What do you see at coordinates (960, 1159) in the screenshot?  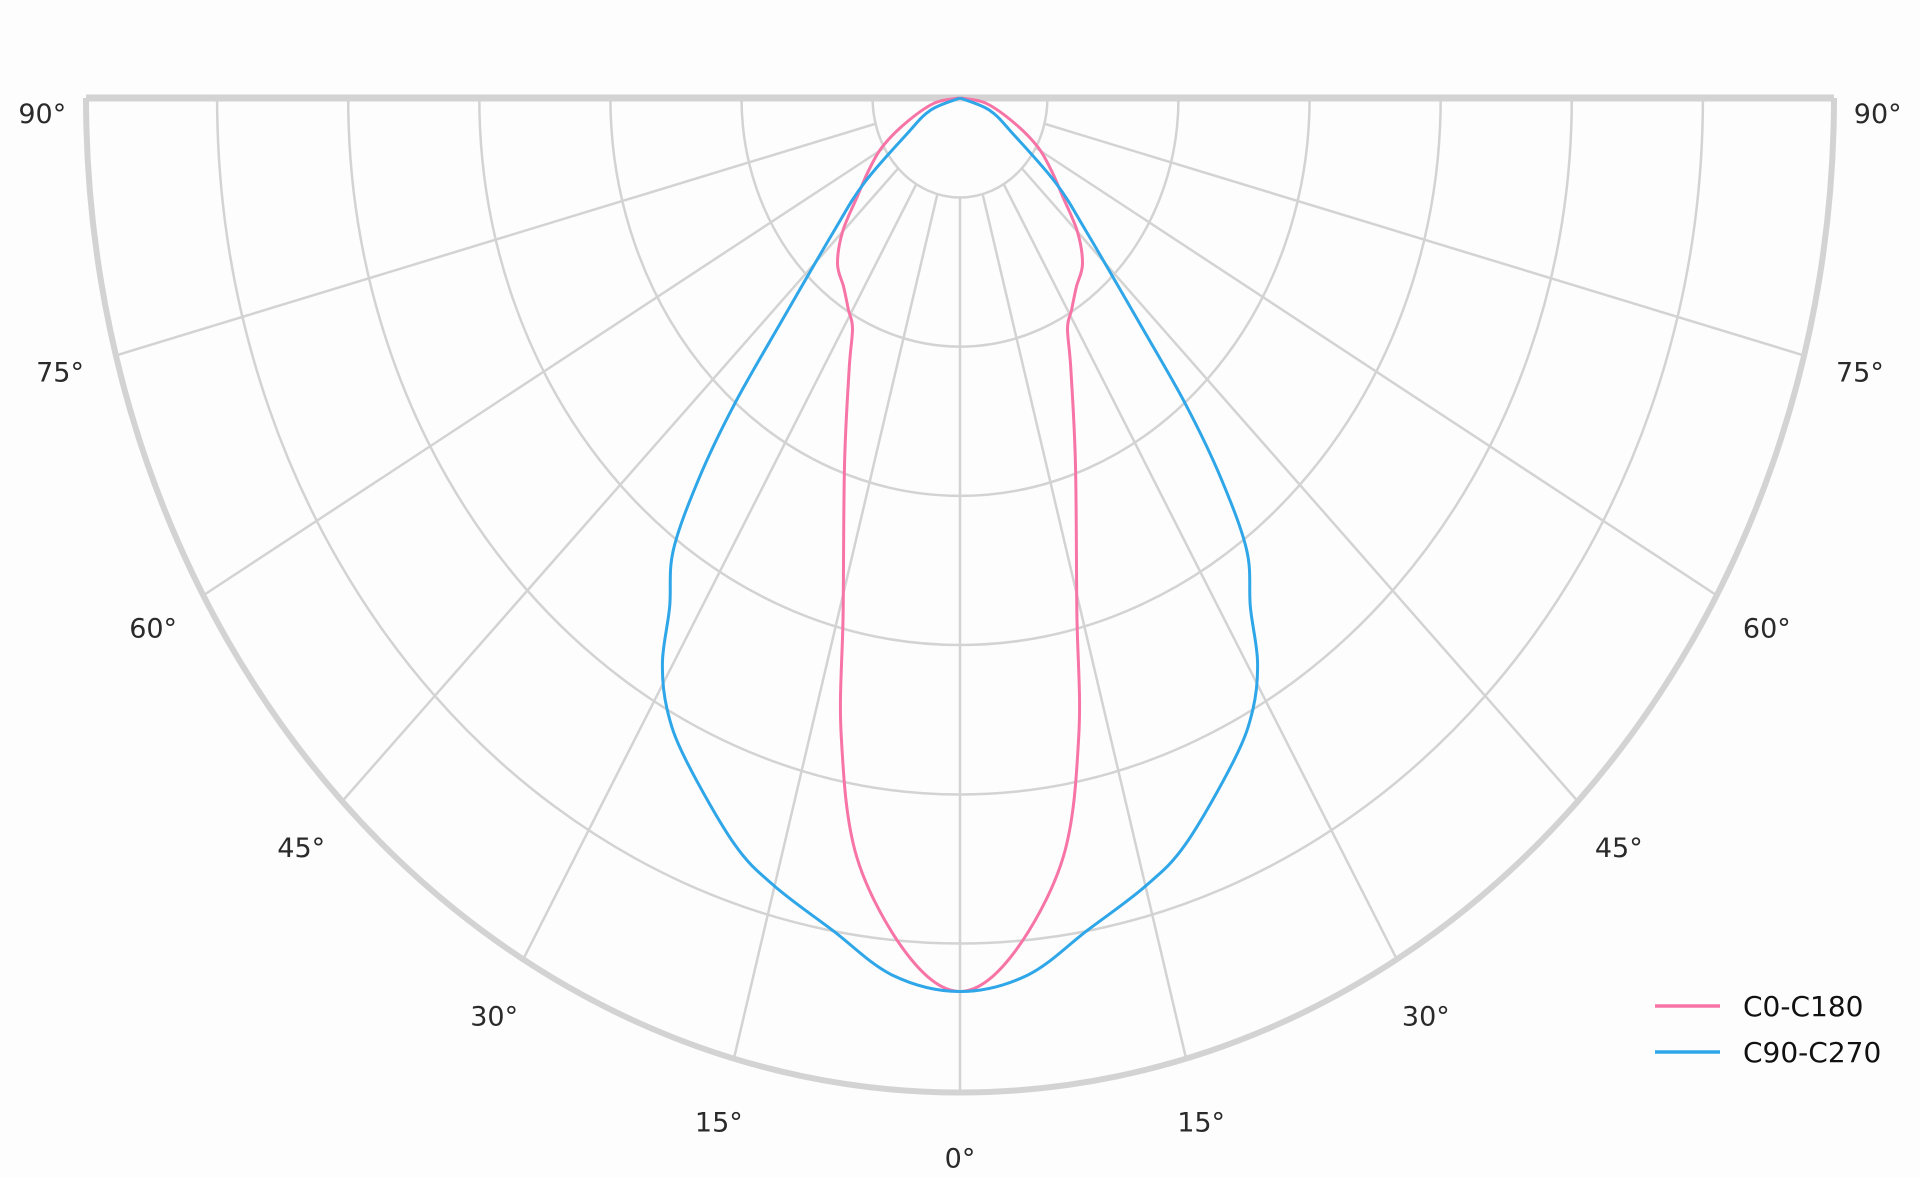 I see `angle-label: 0°` at bounding box center [960, 1159].